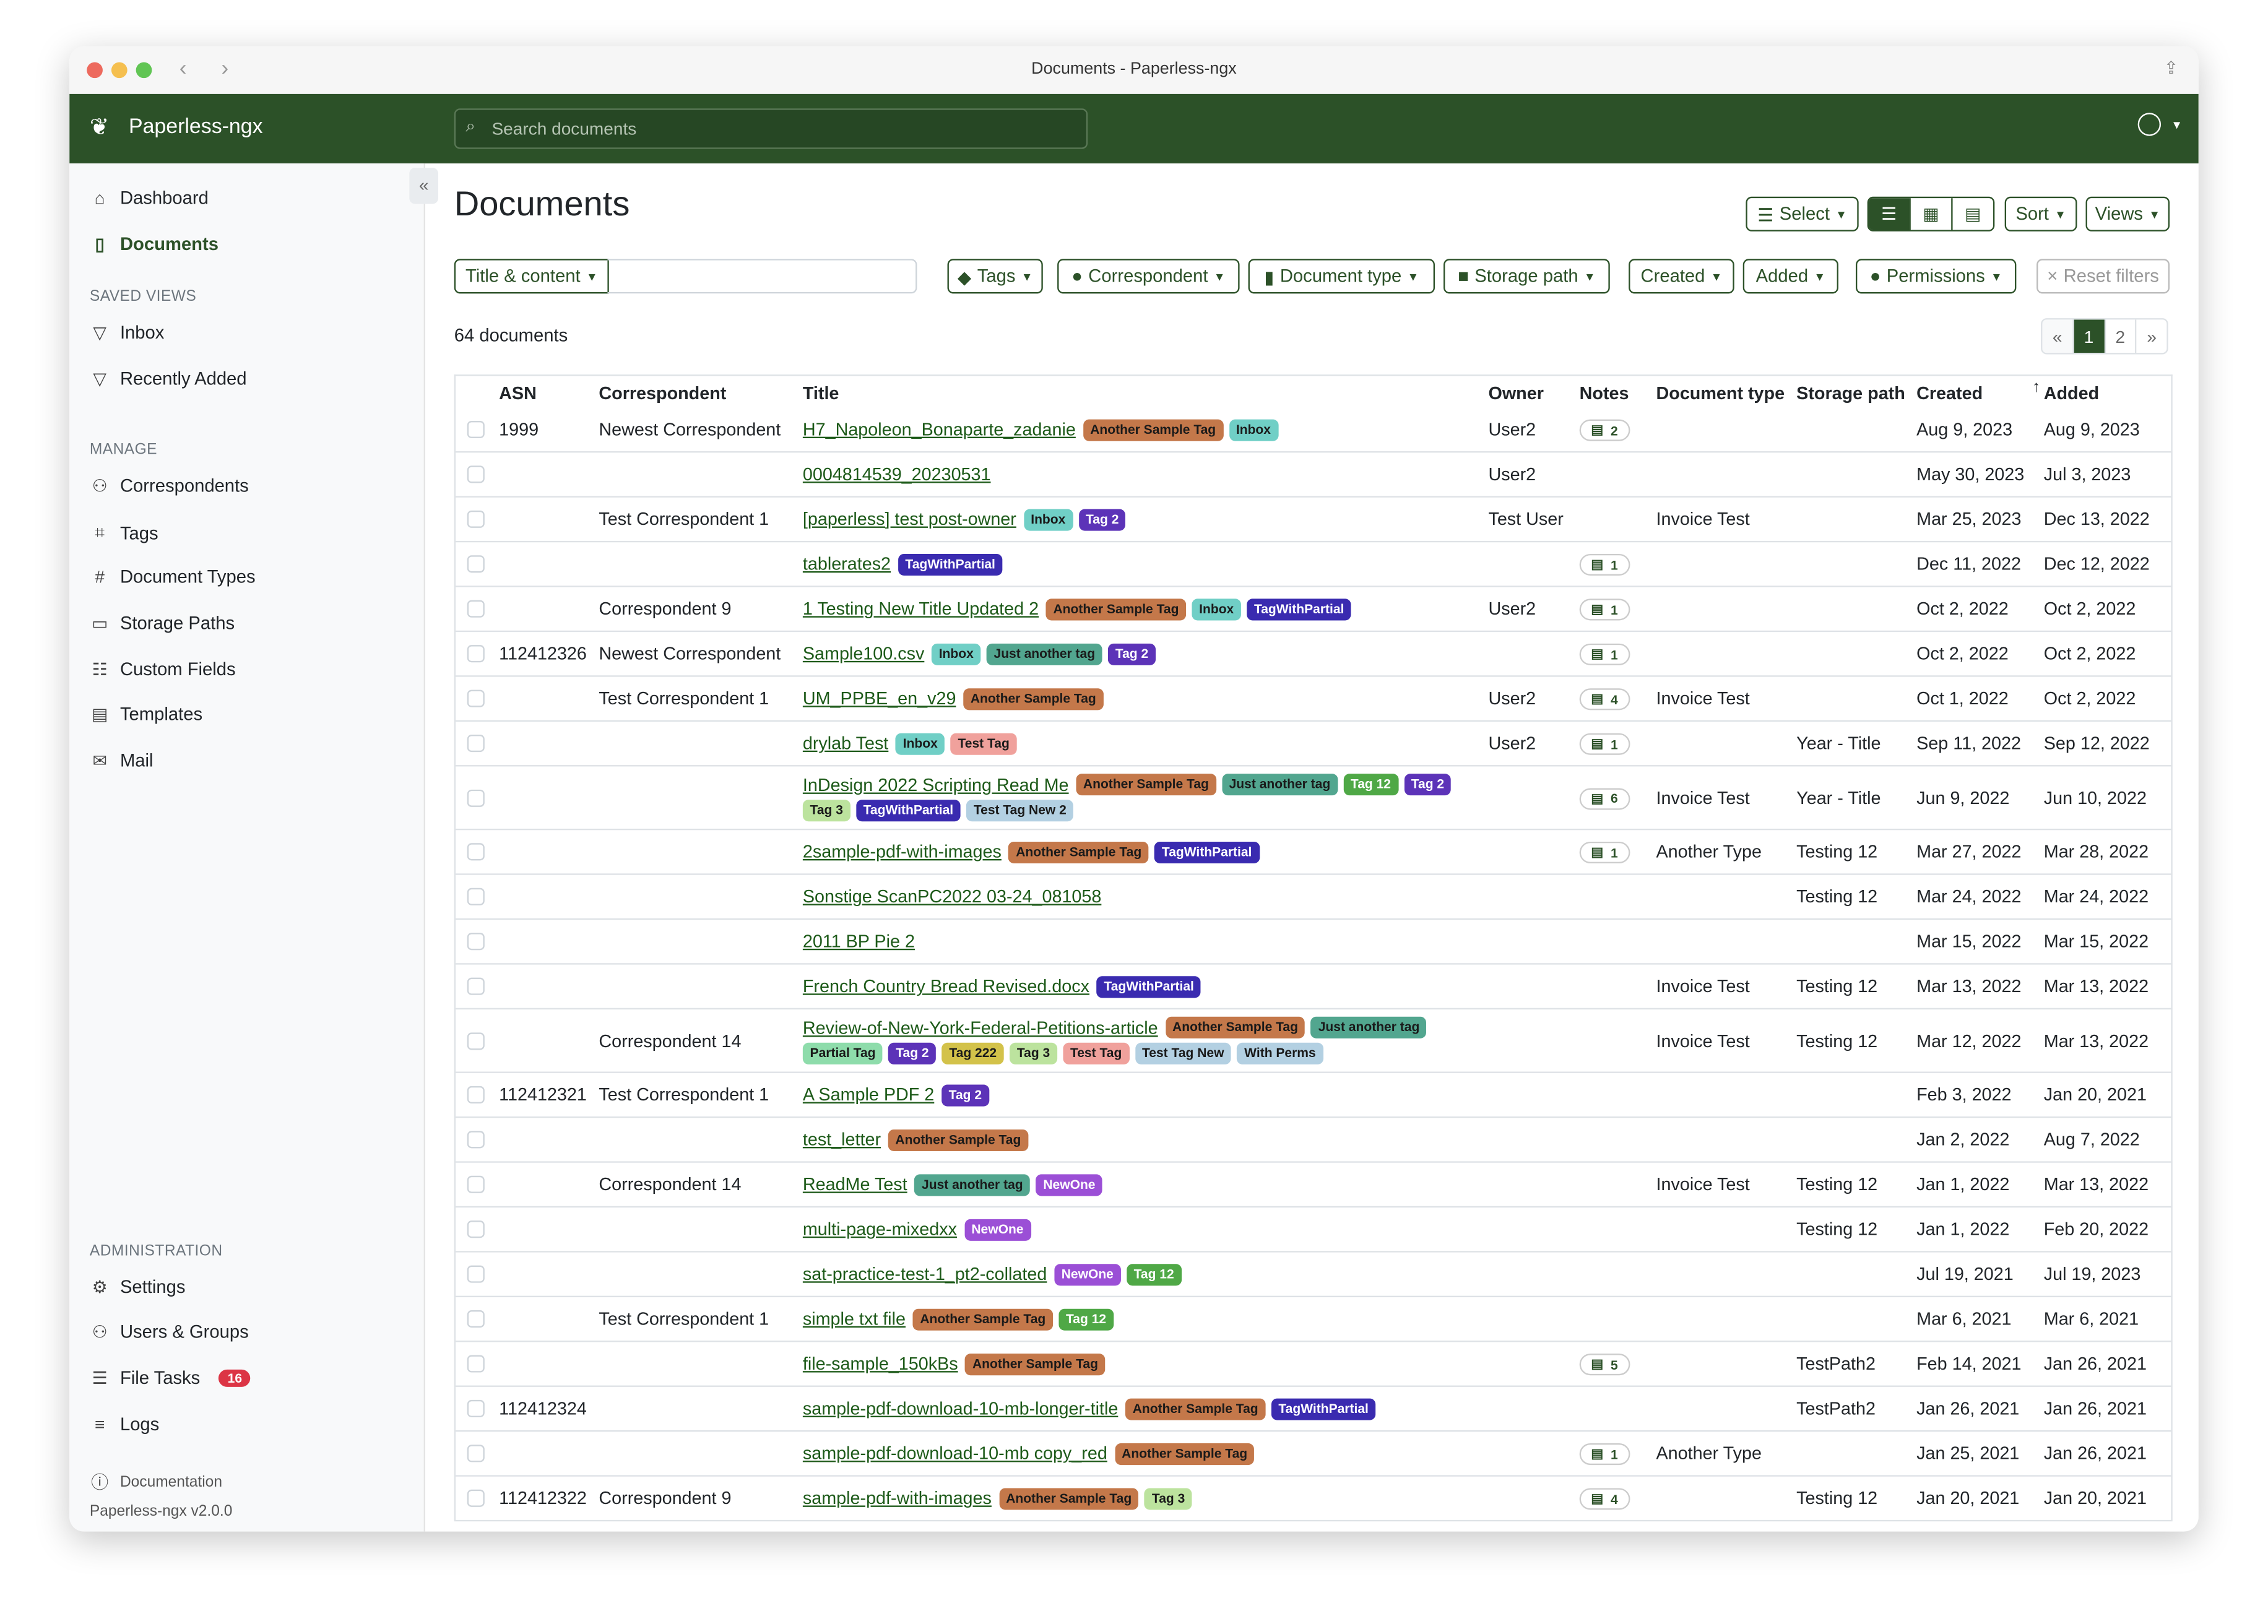 The image size is (2268, 1624). I want to click on sidebar-item-templates: ▤ Templates, so click(146, 714).